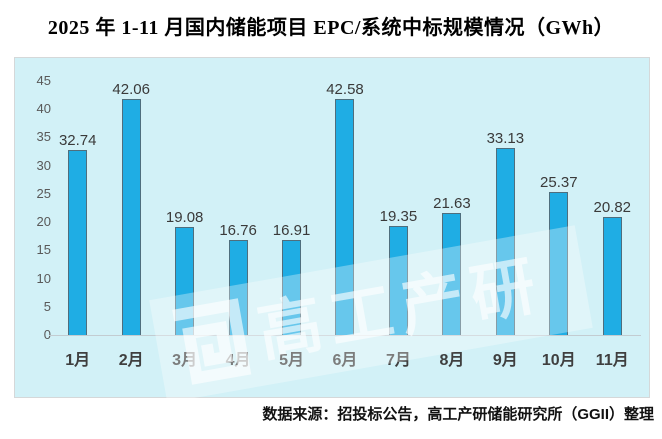 The image size is (662, 439). I want to click on bar-slot: 19.35, so click(398, 208).